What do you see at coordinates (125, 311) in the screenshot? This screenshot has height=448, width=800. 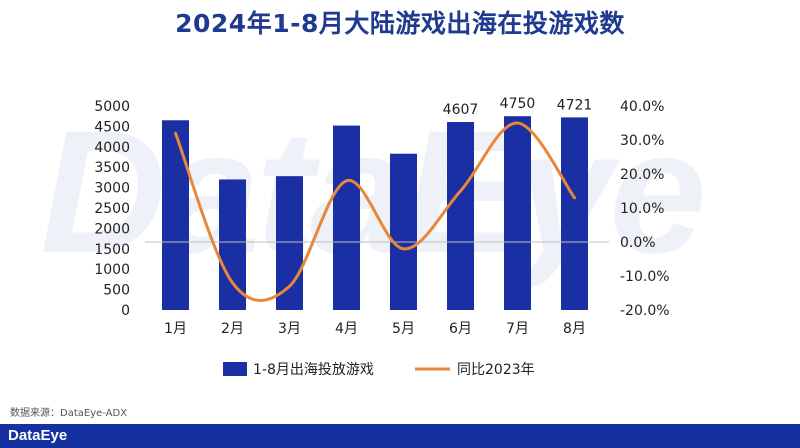 I see `y-left-tick-label: 0` at bounding box center [125, 311].